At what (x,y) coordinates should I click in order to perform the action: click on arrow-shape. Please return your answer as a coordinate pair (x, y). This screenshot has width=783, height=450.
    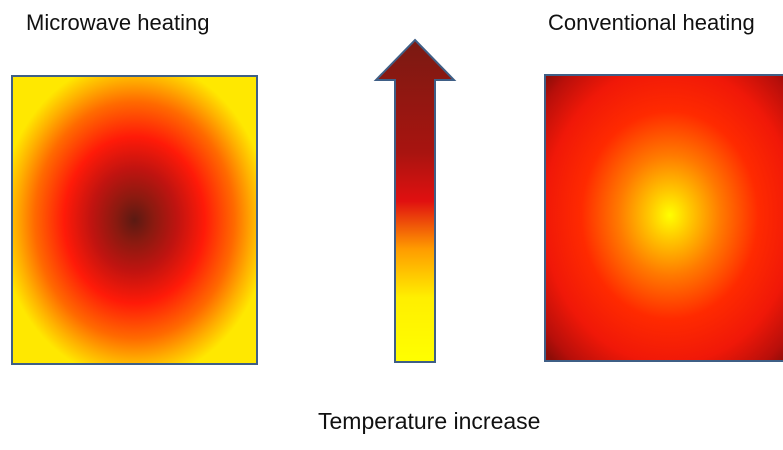
    Looking at the image, I should click on (415, 200).